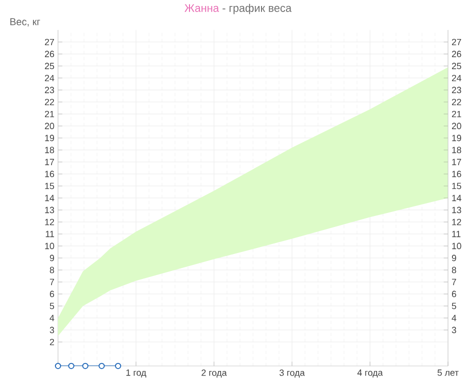 This screenshot has width=476, height=382. Describe the element at coordinates (136, 374) in the screenshot. I see `x-tick-label: 1 год` at that location.